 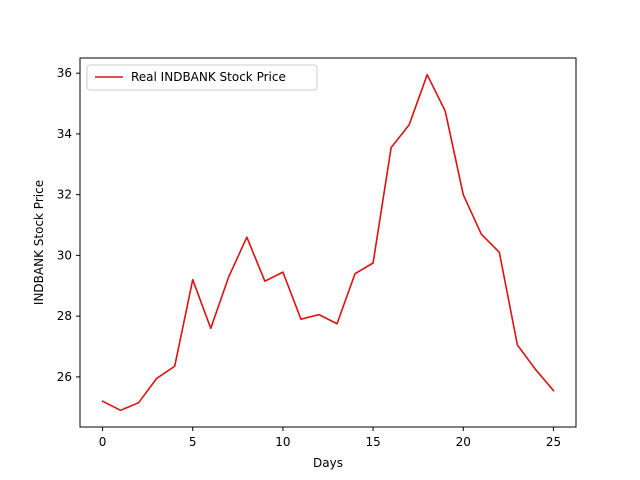 What do you see at coordinates (64, 73) in the screenshot?
I see `y-tick-label: 36` at bounding box center [64, 73].